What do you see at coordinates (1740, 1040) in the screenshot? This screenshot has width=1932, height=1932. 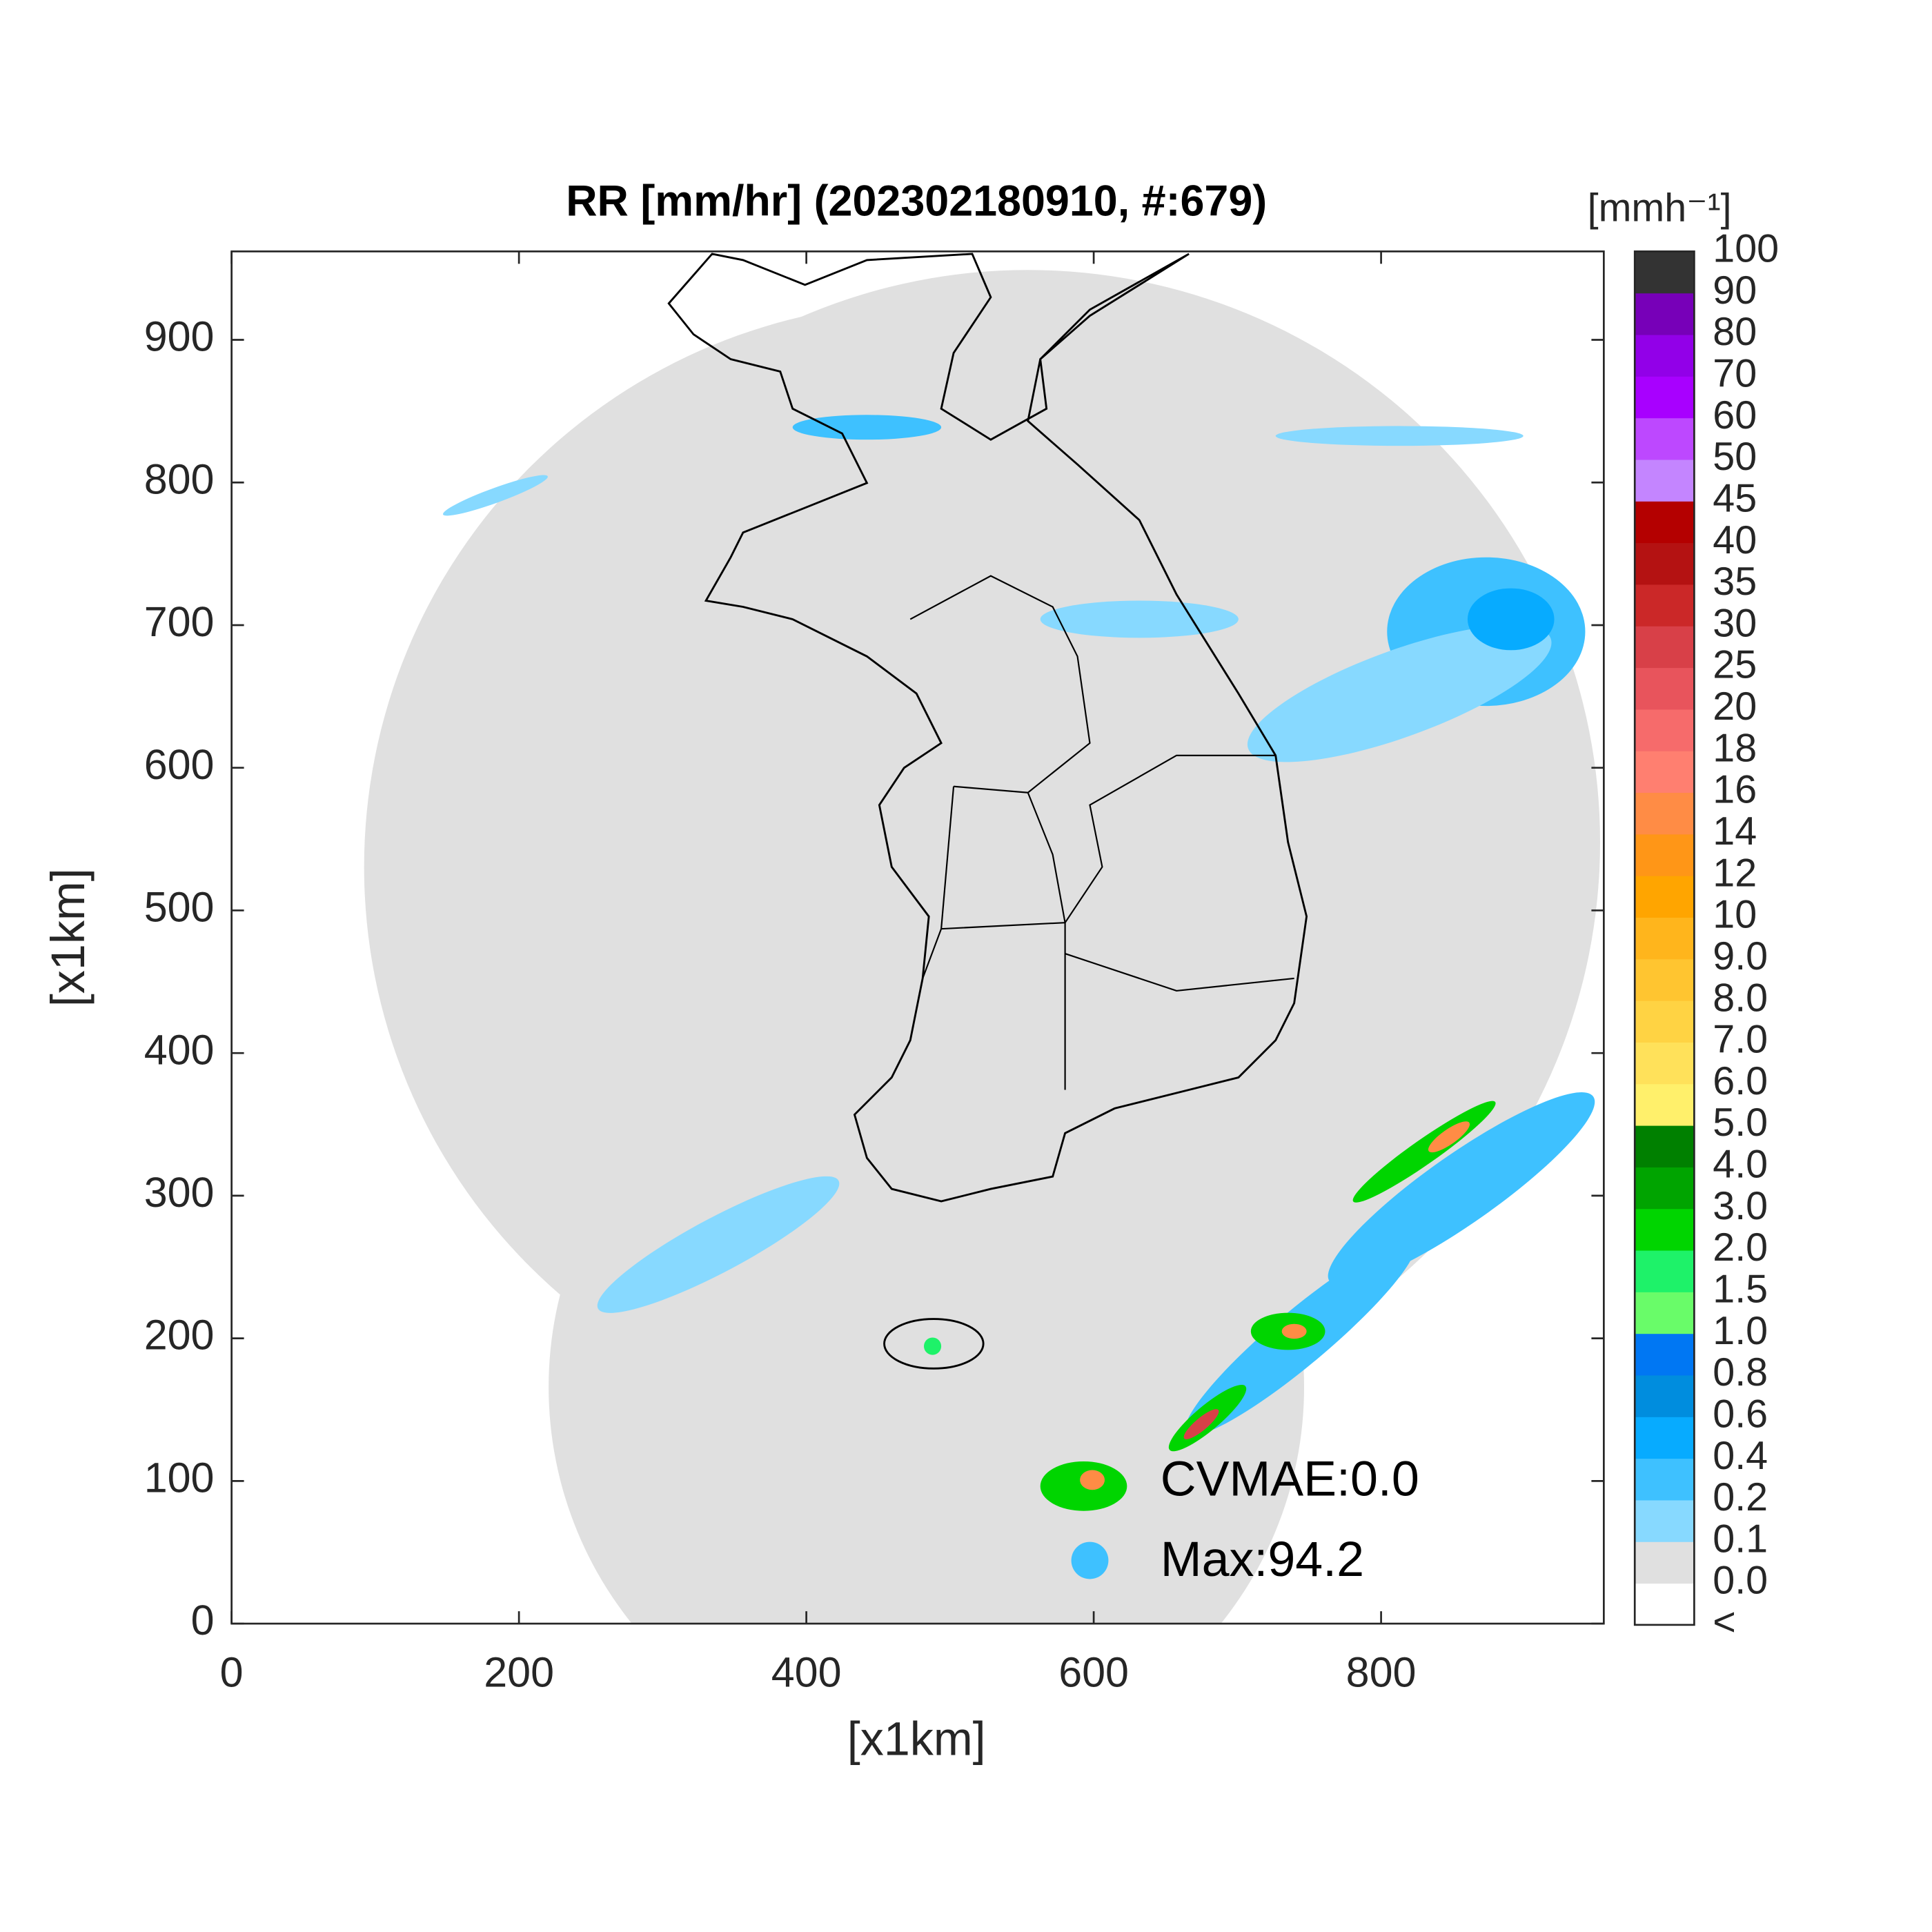 I see `colorbar-tick-label: 7.0` at bounding box center [1740, 1040].